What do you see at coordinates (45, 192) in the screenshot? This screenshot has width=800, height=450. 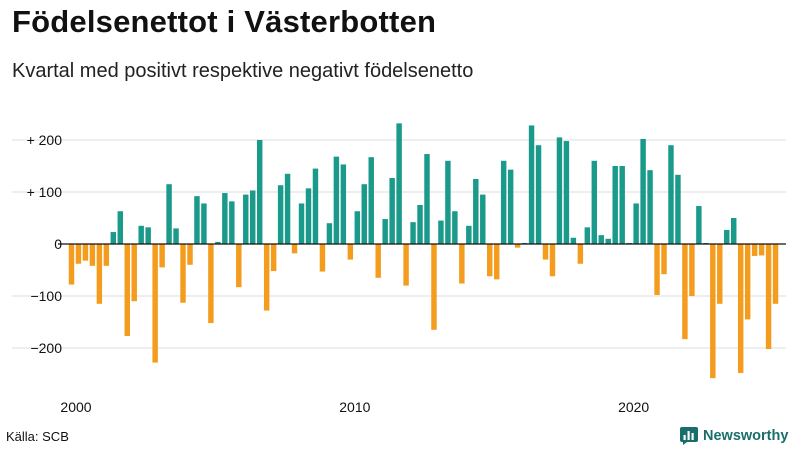 I see `y-tick-label: + 100` at bounding box center [45, 192].